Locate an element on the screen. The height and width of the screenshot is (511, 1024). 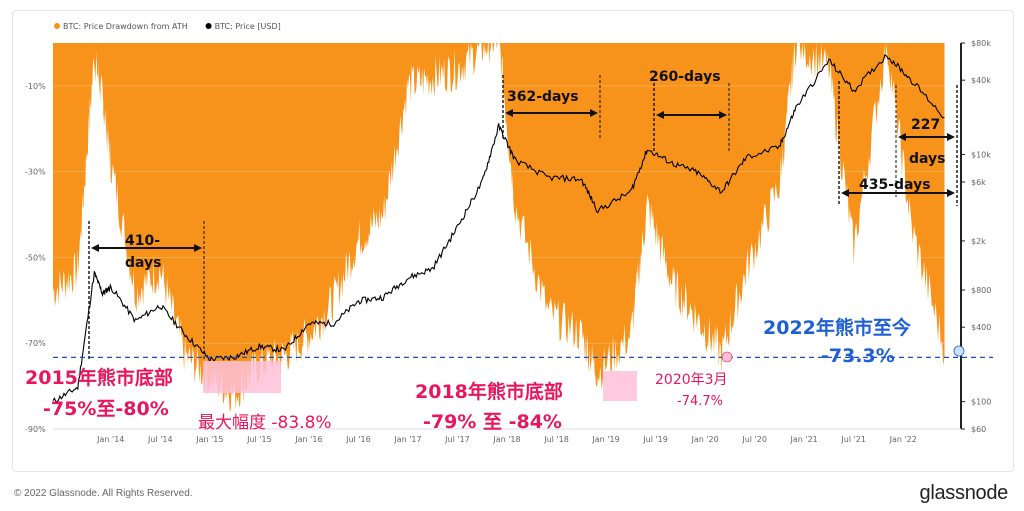
arrow-410-days-head-left is located at coordinates (95, 248).